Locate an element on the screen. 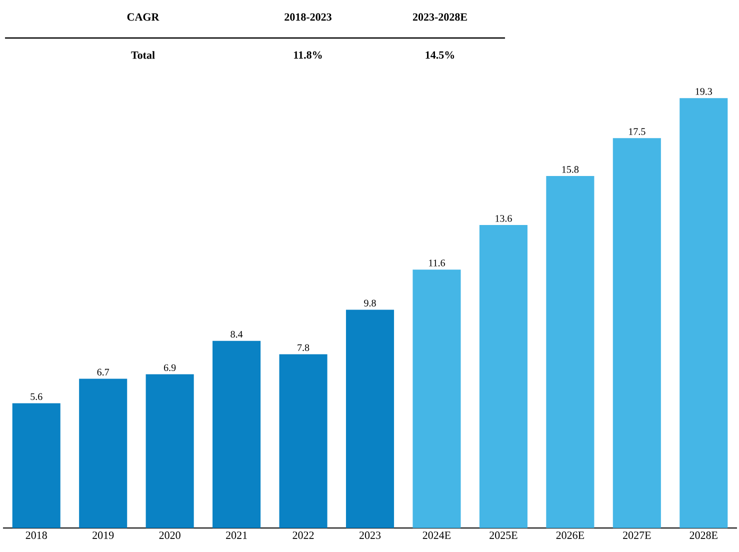  text: 2023-2028E is located at coordinates (439, 17).